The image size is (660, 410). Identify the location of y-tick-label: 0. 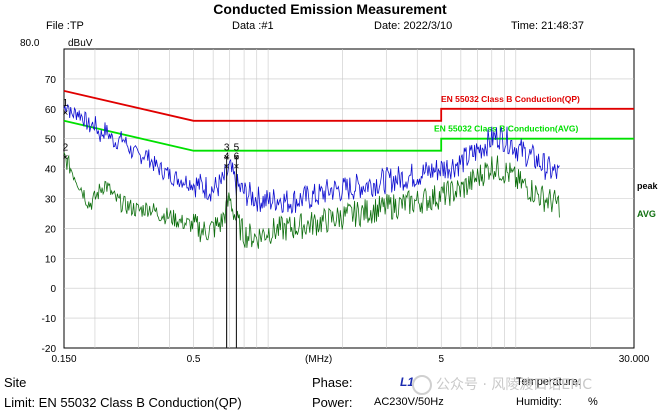
(53, 289).